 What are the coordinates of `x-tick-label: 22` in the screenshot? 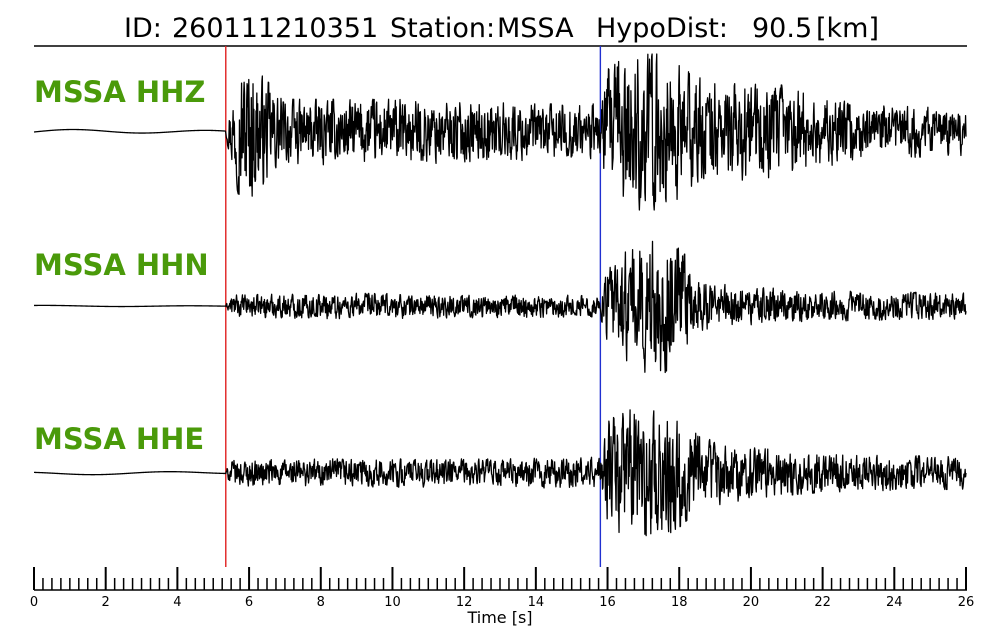 It's located at (822, 602).